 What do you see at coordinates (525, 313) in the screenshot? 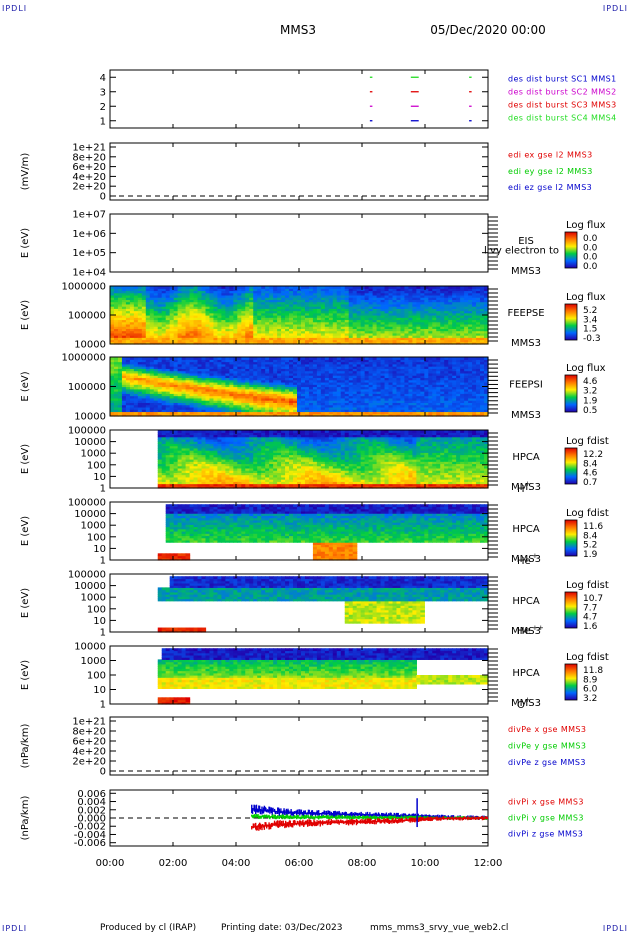
I see `instrument-label-feepse: FEEPSE` at bounding box center [525, 313].